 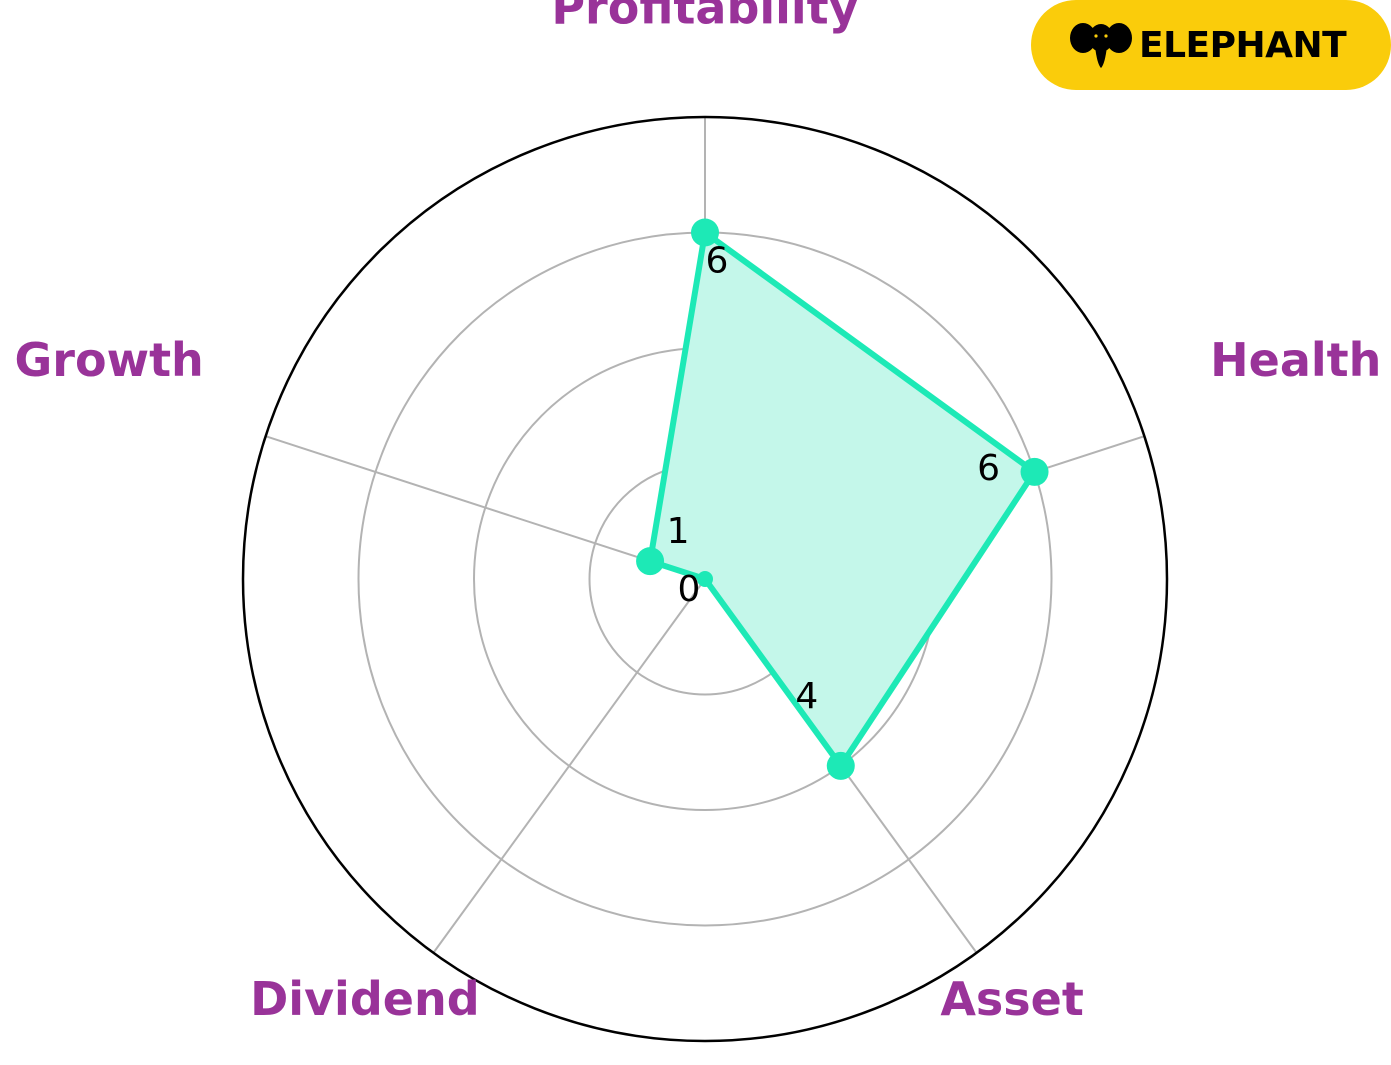 I want to click on data-point-health, so click(x=1034, y=471).